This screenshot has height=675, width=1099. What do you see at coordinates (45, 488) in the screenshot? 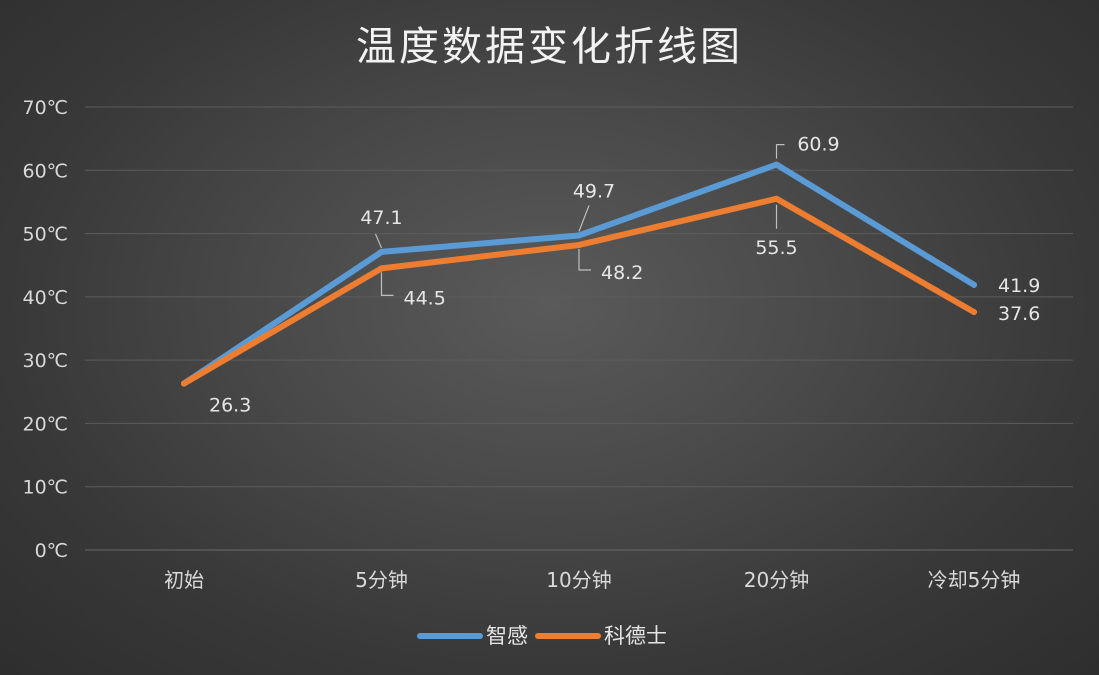
I see `y-tick-label: 10℃` at bounding box center [45, 488].